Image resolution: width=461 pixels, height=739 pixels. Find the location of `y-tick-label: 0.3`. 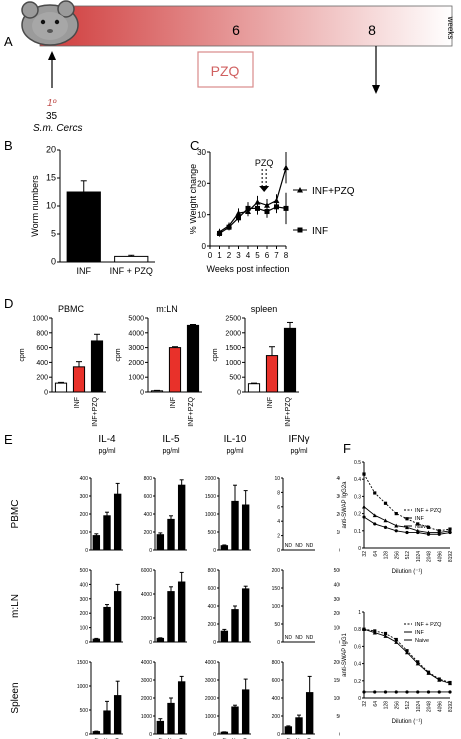

y-tick-label: 0.3 is located at coordinates (357, 497).